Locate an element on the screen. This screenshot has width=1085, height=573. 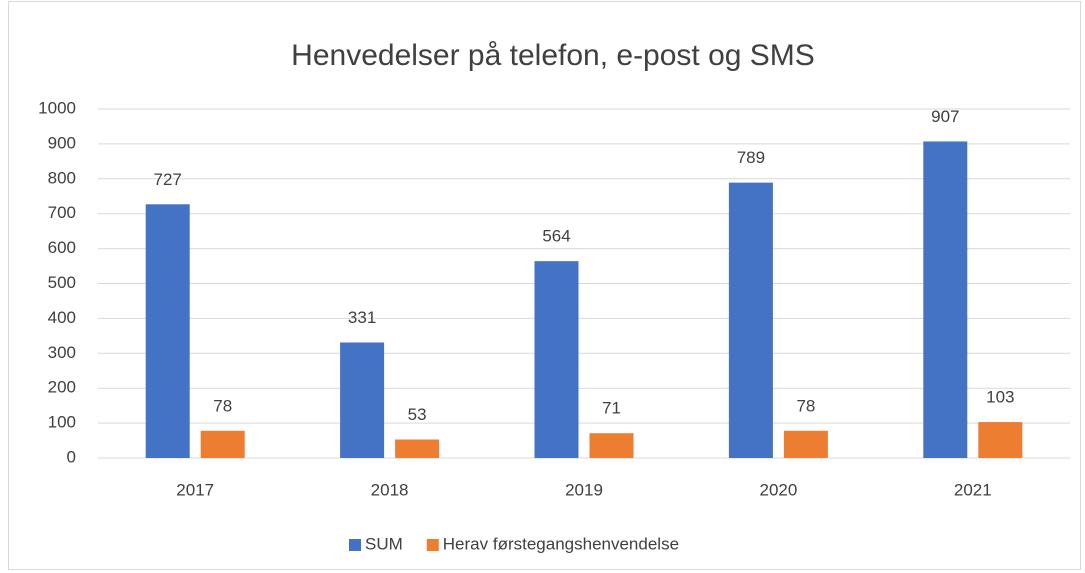
data-label: 789 is located at coordinates (751, 157).